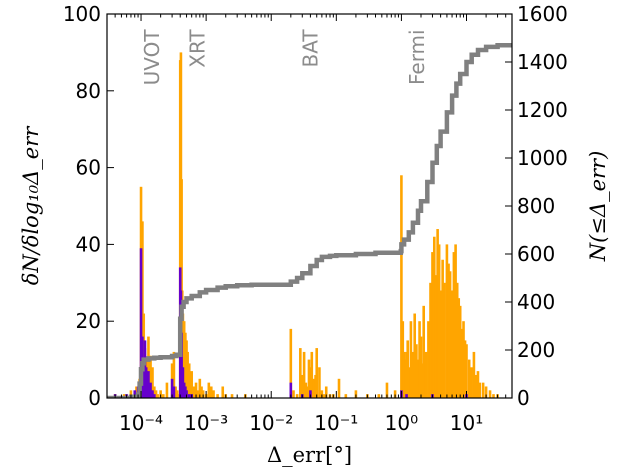 The image size is (624, 469). What do you see at coordinates (197, 48) in the screenshot?
I see `instrument-label: XRT` at bounding box center [197, 48].